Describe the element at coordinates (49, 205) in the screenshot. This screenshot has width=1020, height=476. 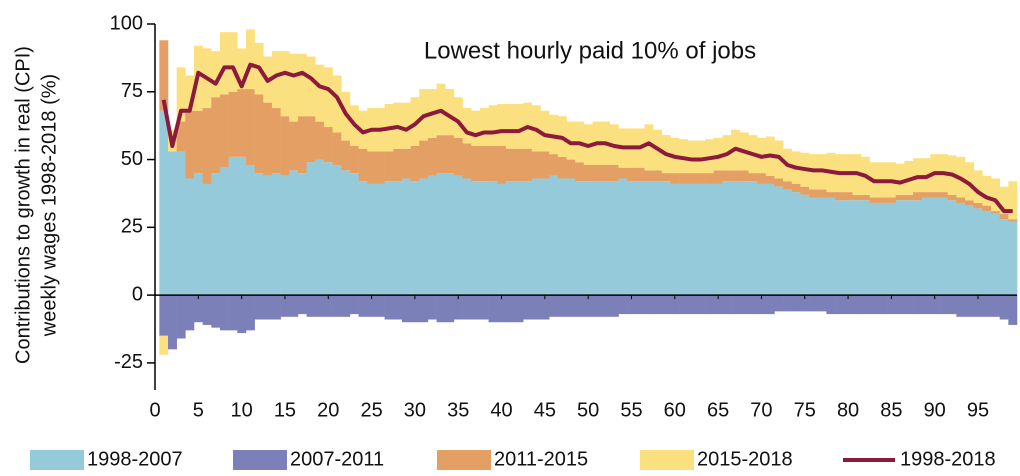
I see `y-axis-title: weekly wages 1998-2018 (%)` at that location.